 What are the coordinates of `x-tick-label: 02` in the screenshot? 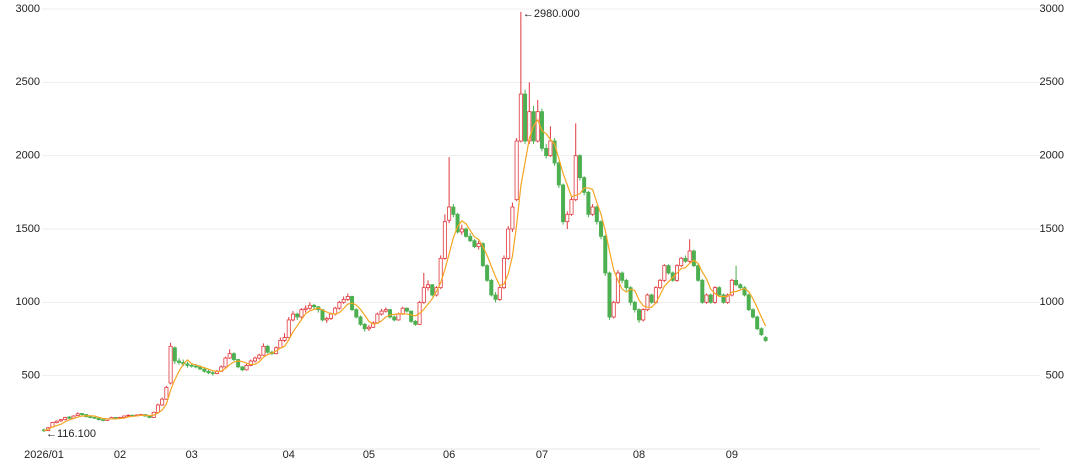 It's located at (120, 455).